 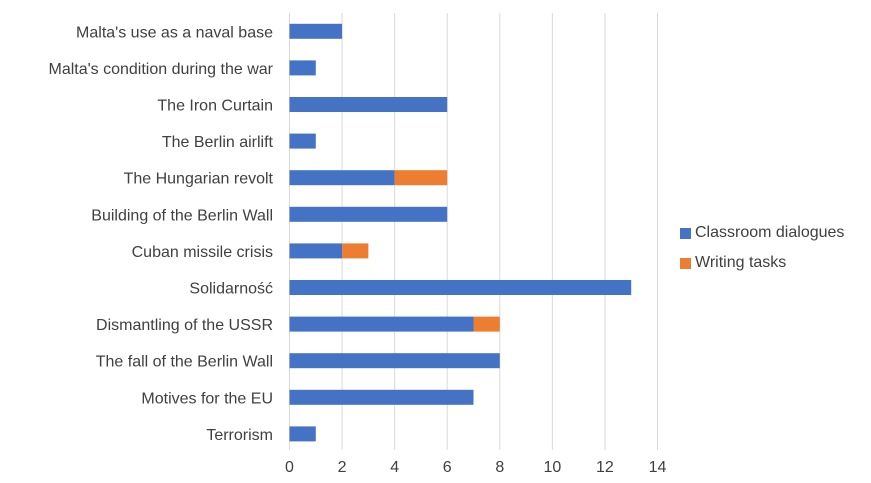 I want to click on bar-classroom-dialogues-the-berlin-airlift, so click(x=302, y=141).